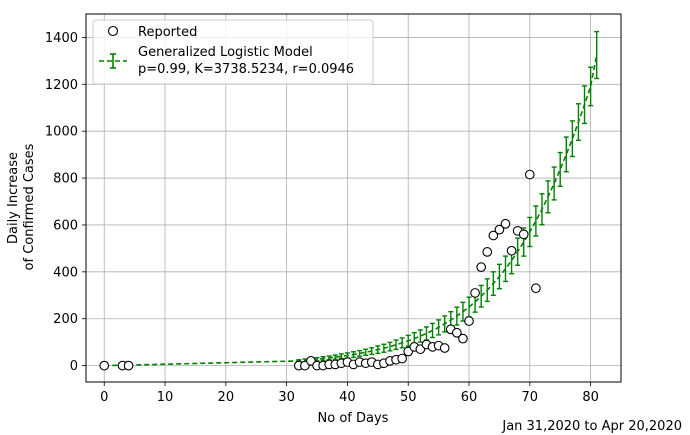  Describe the element at coordinates (469, 397) in the screenshot. I see `x-tick-label: 60` at that location.